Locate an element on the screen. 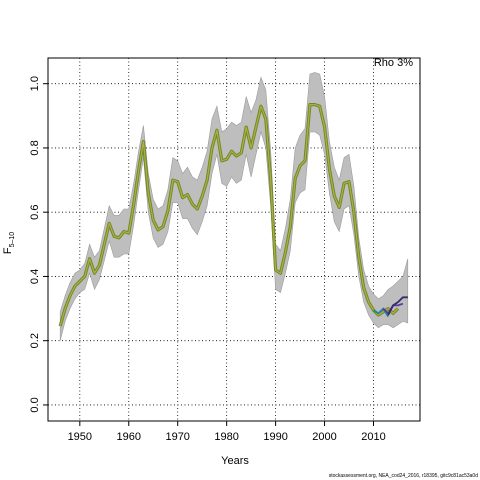 The width and height of the screenshot is (480, 480). y-tick-label: 0.6 is located at coordinates (35, 212).